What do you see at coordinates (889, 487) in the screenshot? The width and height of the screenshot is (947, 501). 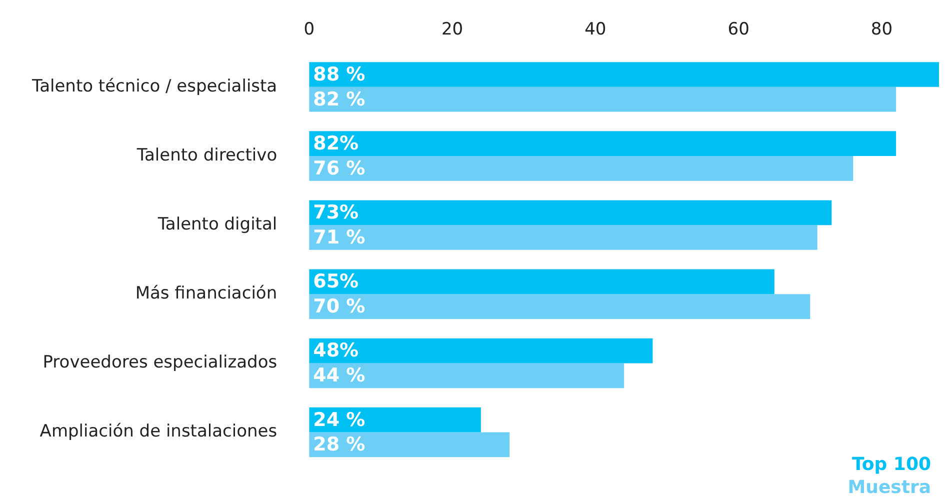 I see `text: Muestra` at bounding box center [889, 487].